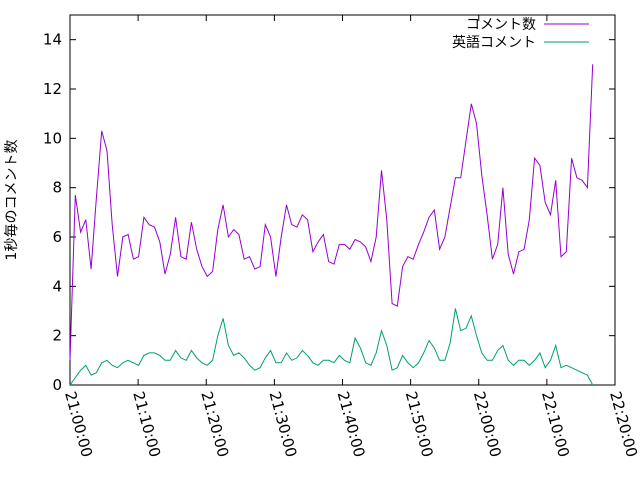  I want to click on y-tick-label: 6, so click(57, 237).